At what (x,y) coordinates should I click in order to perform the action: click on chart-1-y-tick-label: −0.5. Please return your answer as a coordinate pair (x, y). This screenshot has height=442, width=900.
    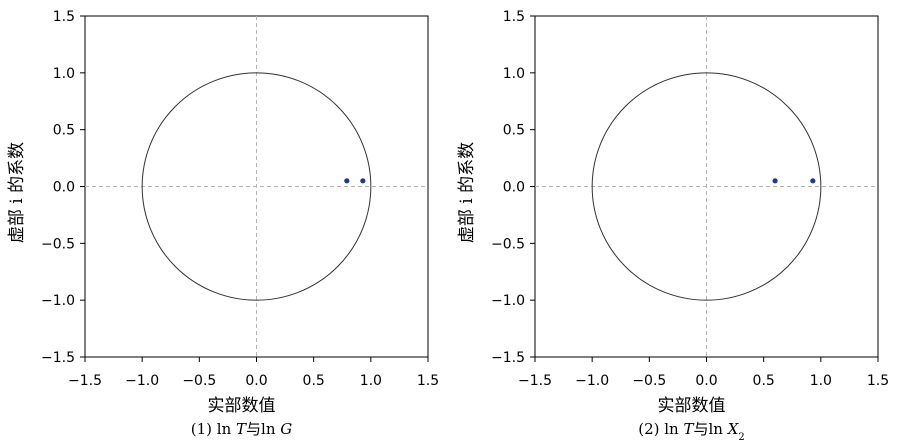
    Looking at the image, I should click on (58, 244).